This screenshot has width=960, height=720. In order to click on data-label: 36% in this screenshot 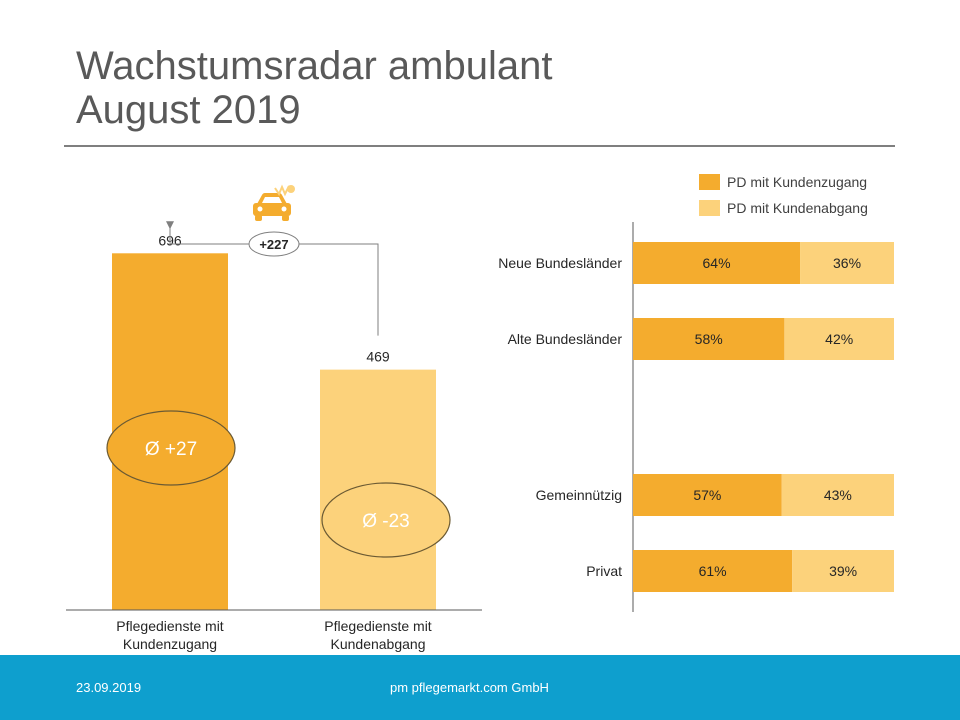, I will do `click(847, 263)`.